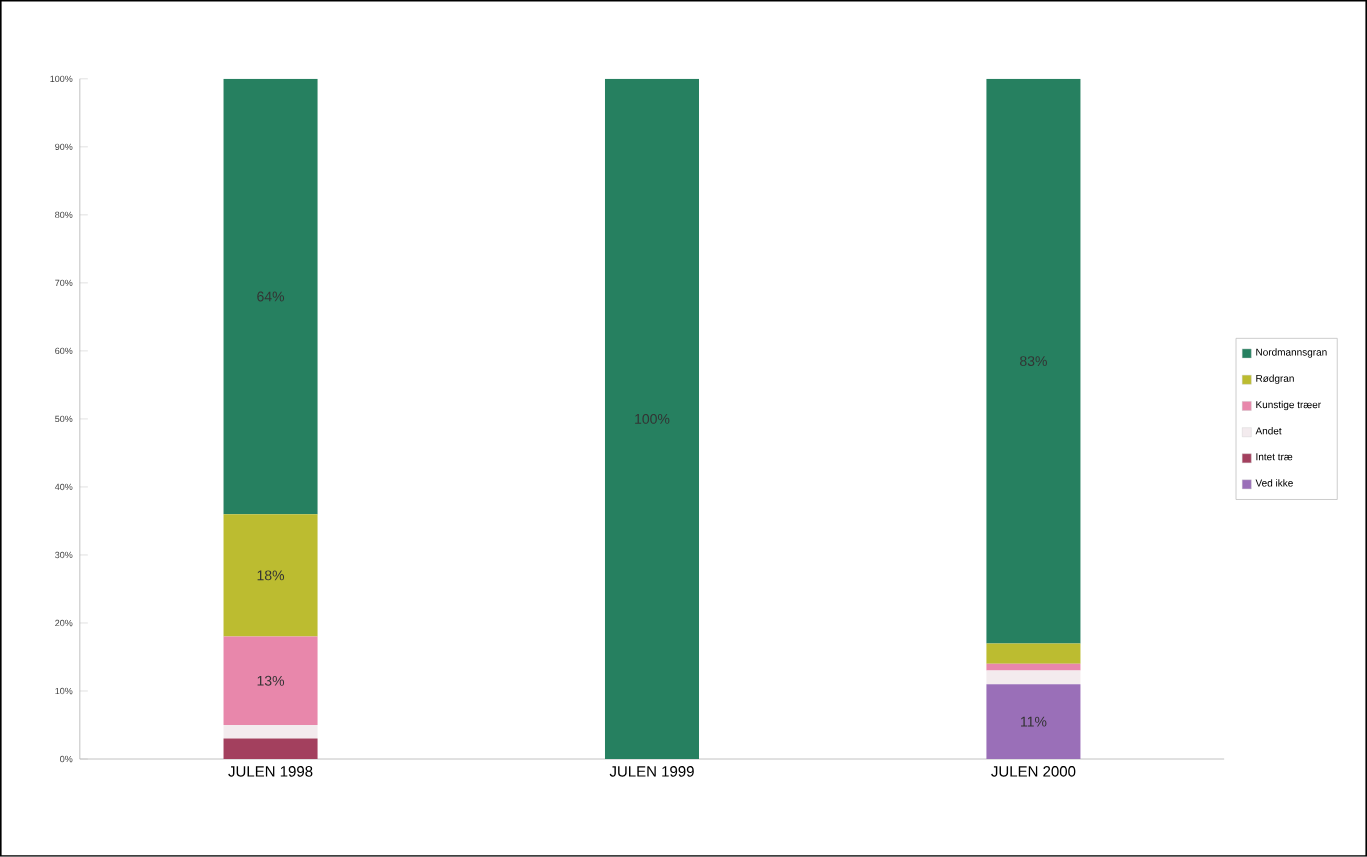 This screenshot has height=857, width=1367. I want to click on y-tick-label: 10%, so click(64, 691).